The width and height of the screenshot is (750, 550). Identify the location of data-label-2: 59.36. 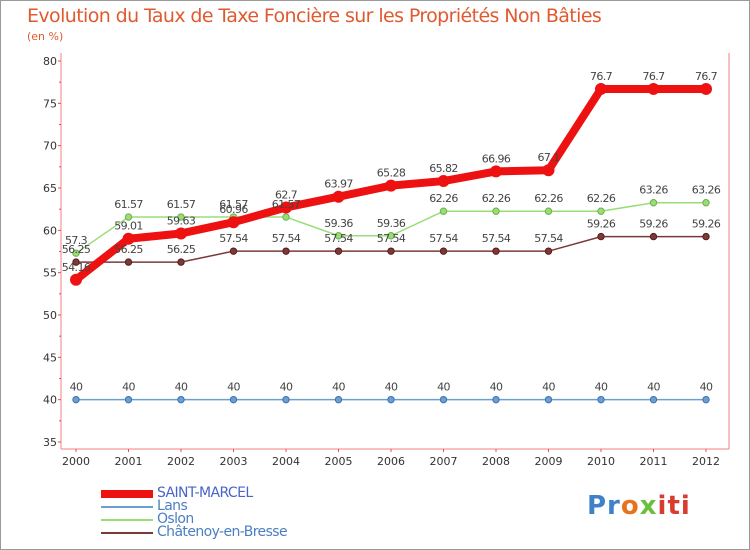
(391, 223).